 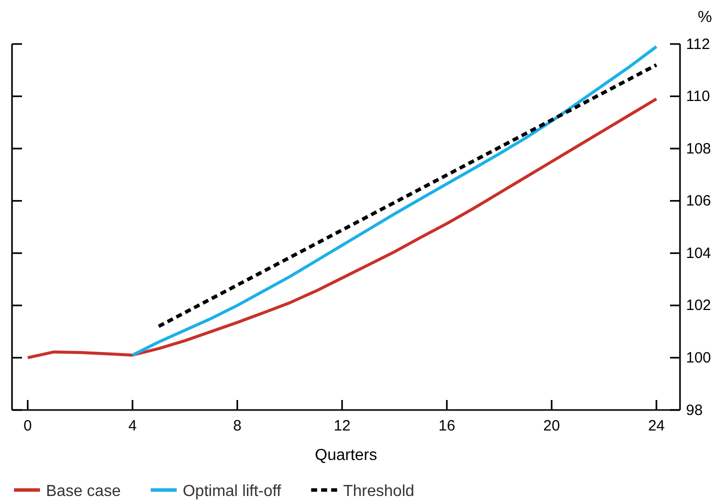 What do you see at coordinates (656, 426) in the screenshot?
I see `x-tick-label: 24` at bounding box center [656, 426].